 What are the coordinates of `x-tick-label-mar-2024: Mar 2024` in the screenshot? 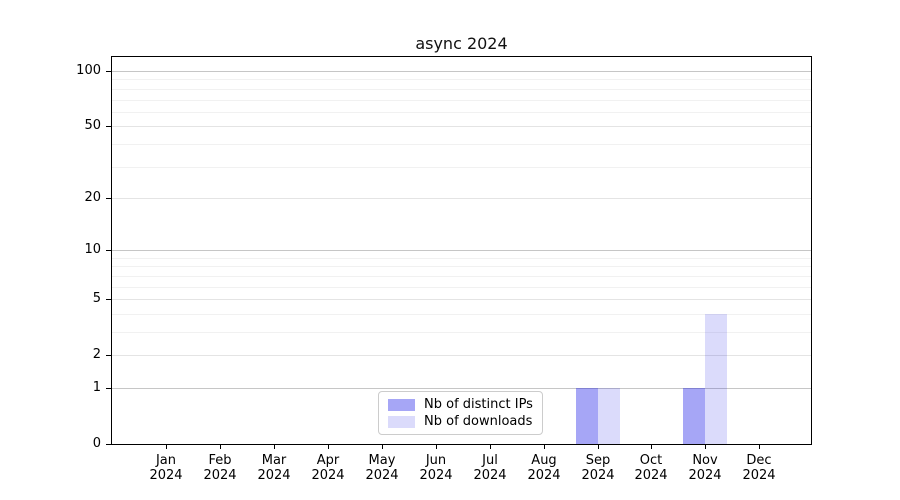 It's located at (274, 468).